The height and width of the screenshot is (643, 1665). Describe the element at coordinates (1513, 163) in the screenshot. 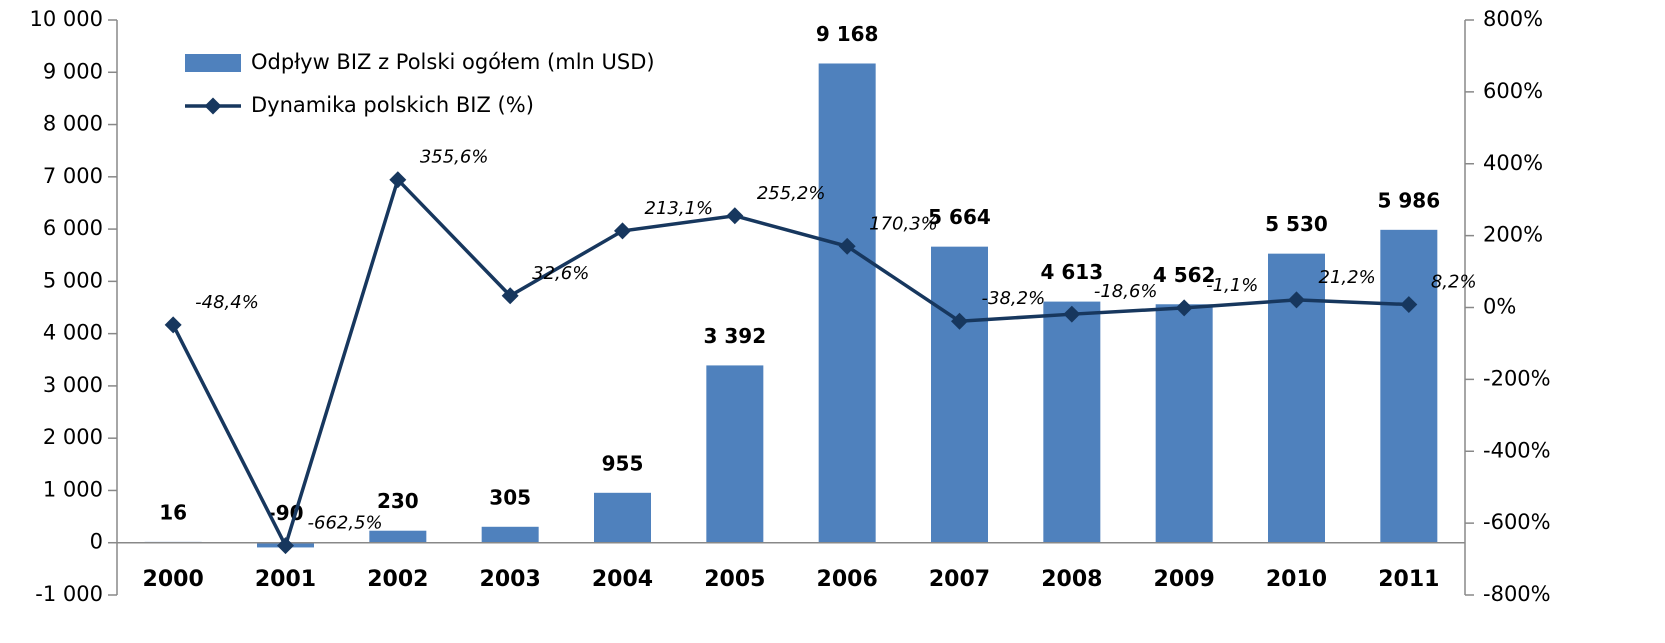

I see `y2-tick-label: 400%` at that location.